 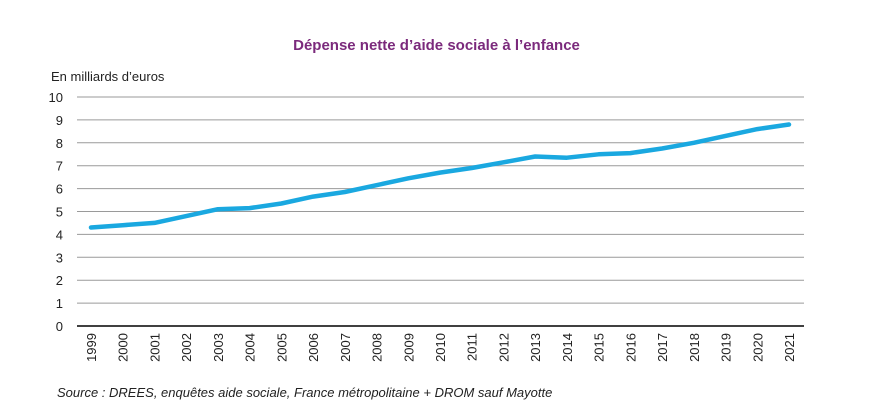 What do you see at coordinates (59, 234) in the screenshot?
I see `y-tick-label: 4` at bounding box center [59, 234].